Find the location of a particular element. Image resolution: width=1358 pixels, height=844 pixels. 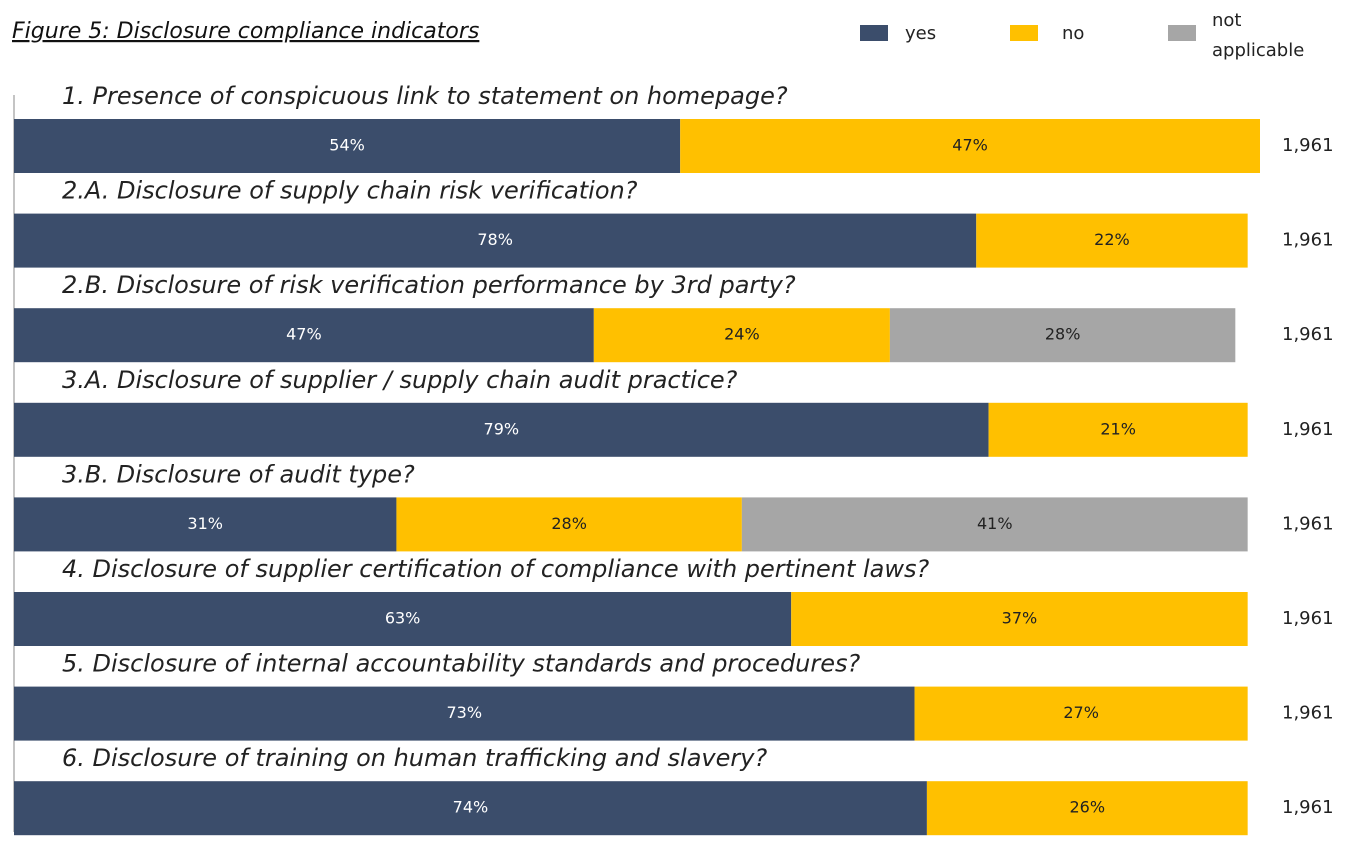

value-label: 78% is located at coordinates (495, 239).